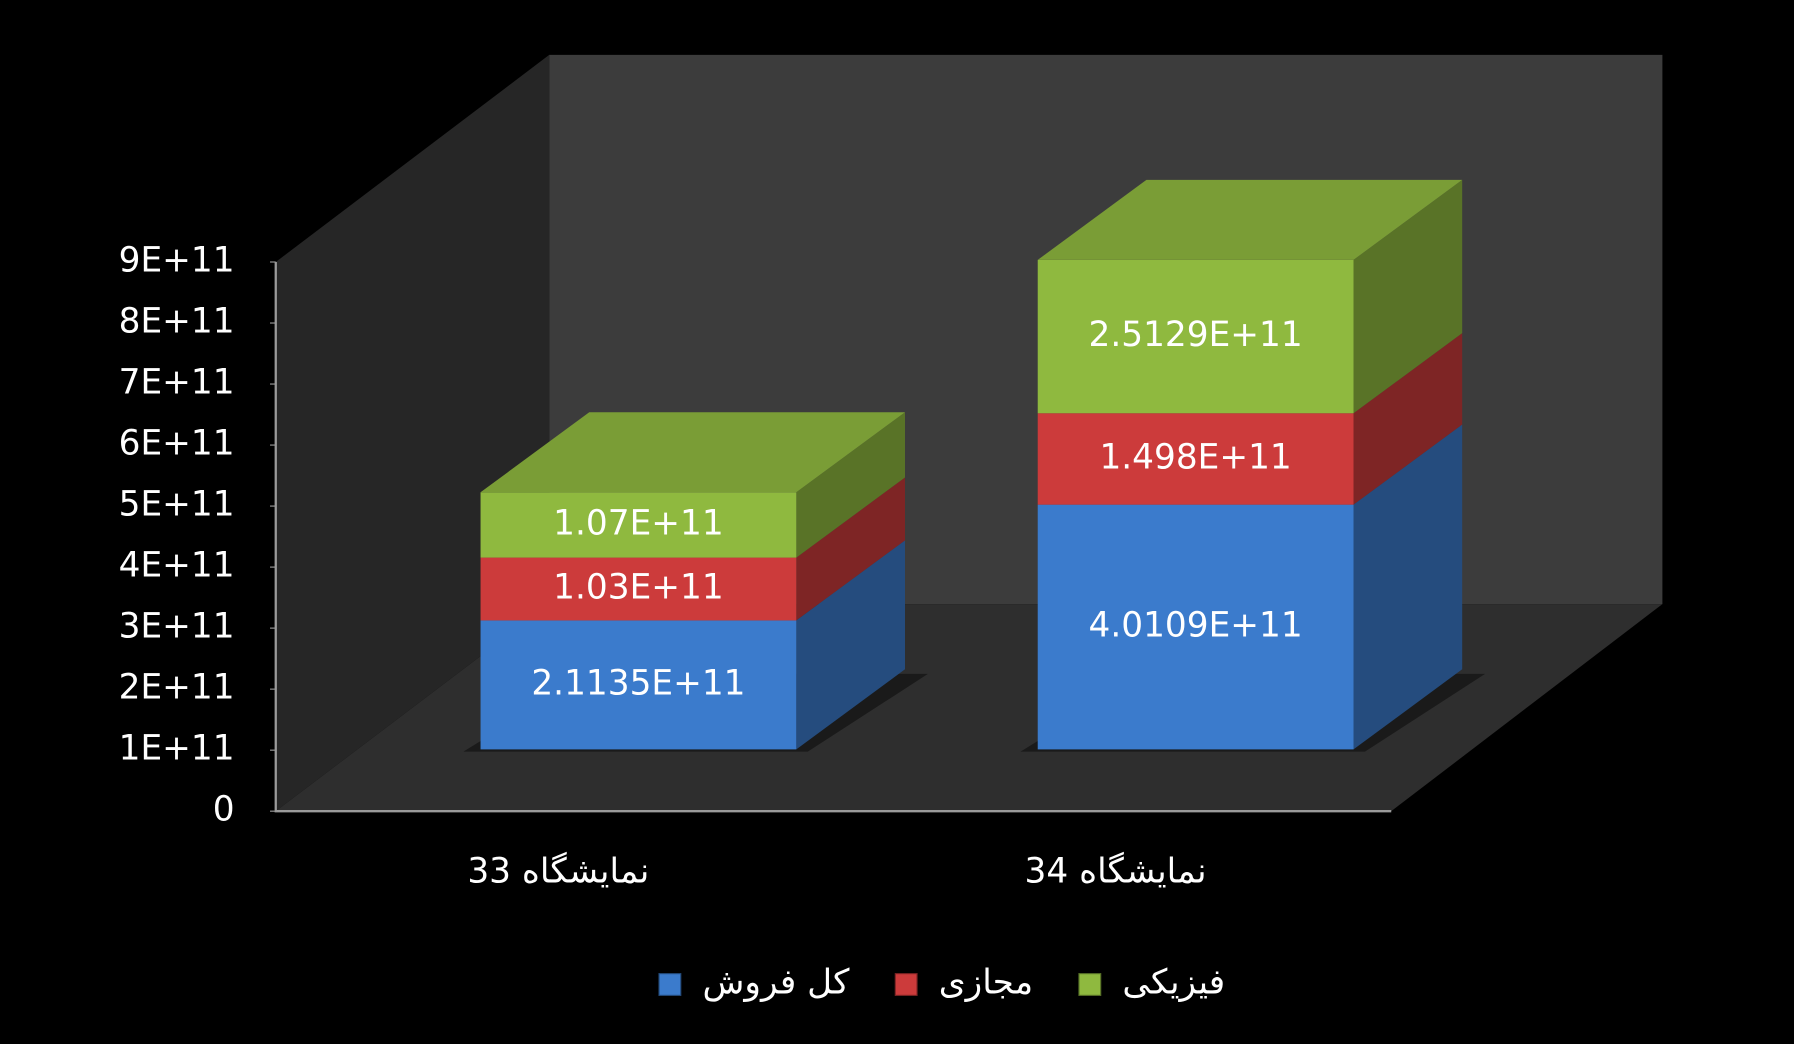  Describe the element at coordinates (558, 871) in the screenshot. I see `x-tick-label: نمایشگاه 33` at that location.